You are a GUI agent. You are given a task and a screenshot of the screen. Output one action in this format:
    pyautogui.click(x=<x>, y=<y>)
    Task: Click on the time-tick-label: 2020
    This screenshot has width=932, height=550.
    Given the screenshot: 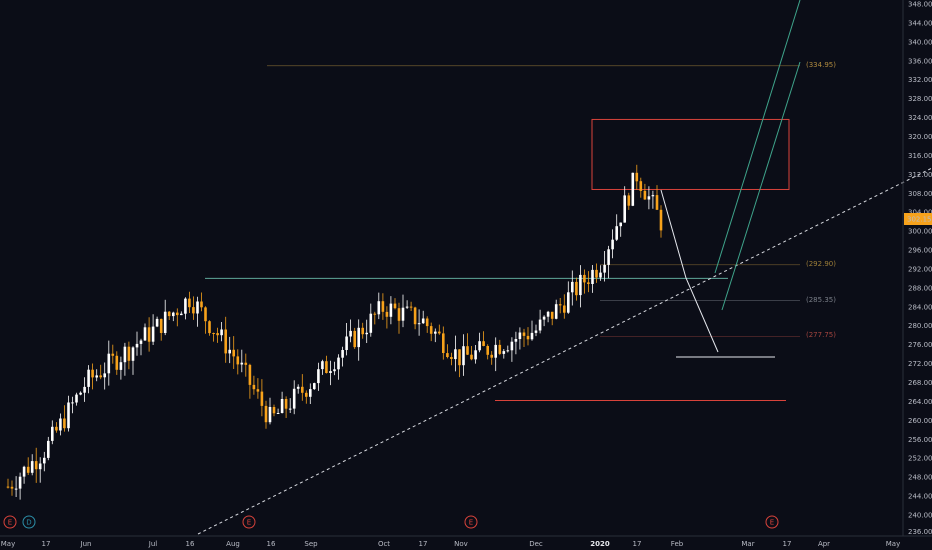 What is the action you would take?
    pyautogui.click(x=600, y=544)
    